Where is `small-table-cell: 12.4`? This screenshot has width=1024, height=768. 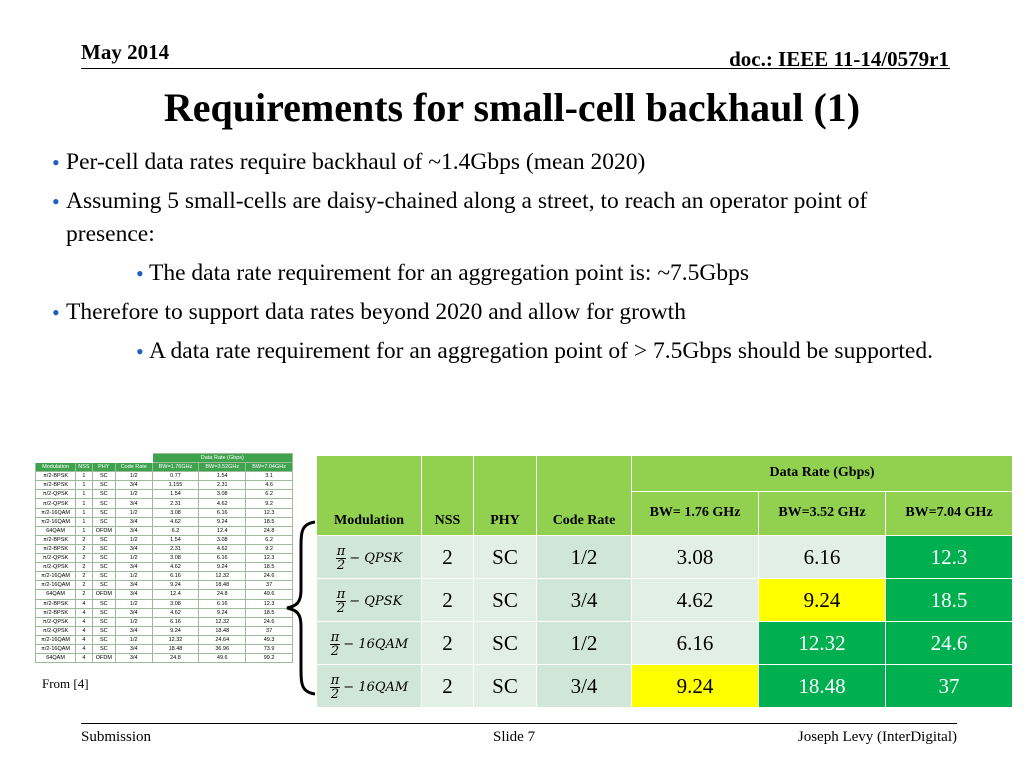
small-table-cell: 12.4 is located at coordinates (222, 530).